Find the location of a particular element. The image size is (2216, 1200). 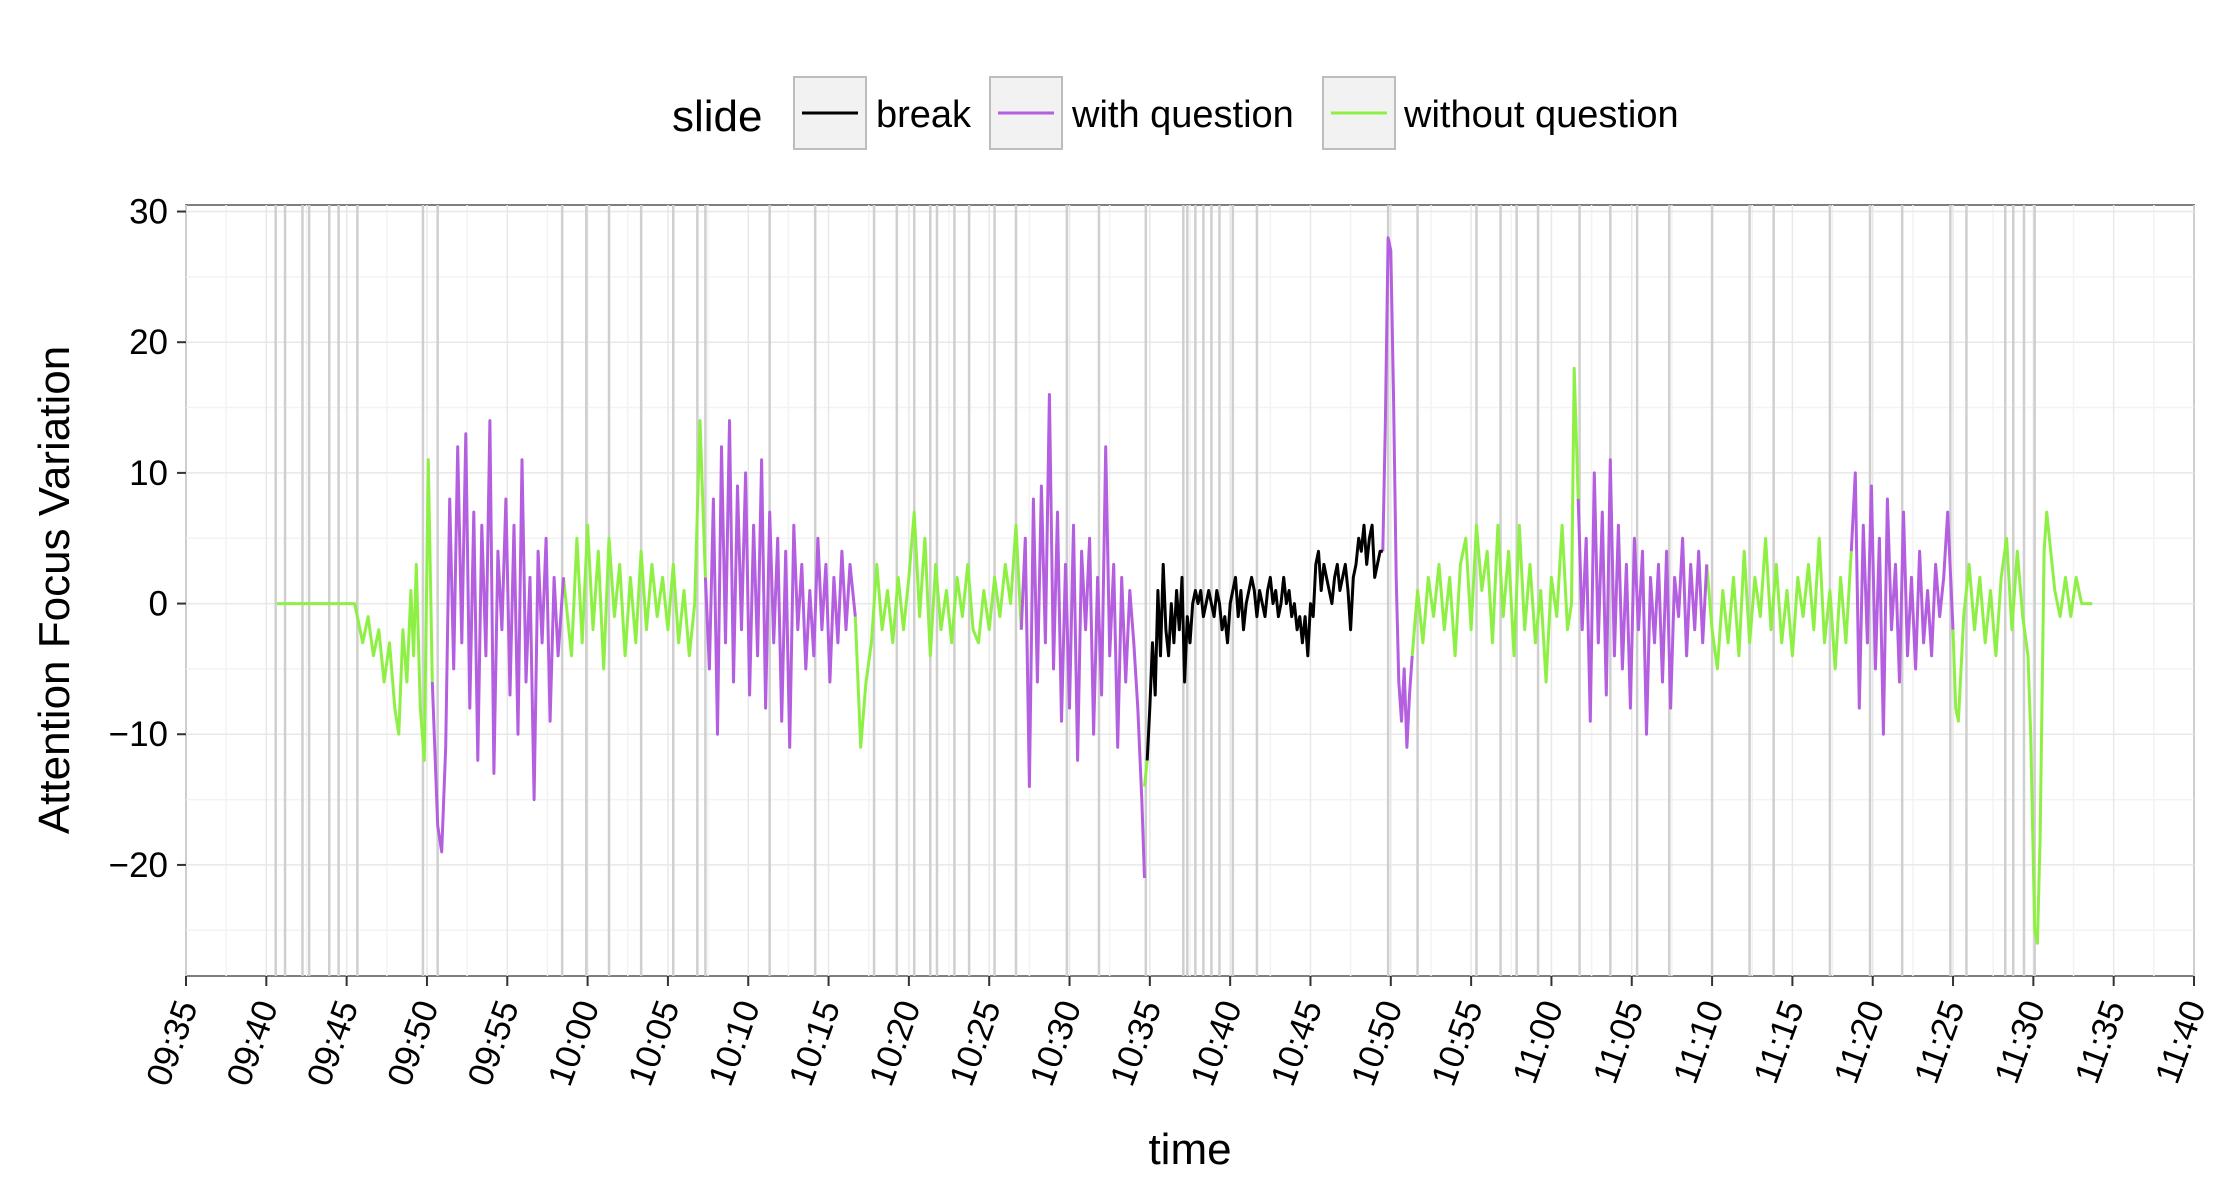

x-tick-label: 10:55 is located at coordinates (1457, 1043).